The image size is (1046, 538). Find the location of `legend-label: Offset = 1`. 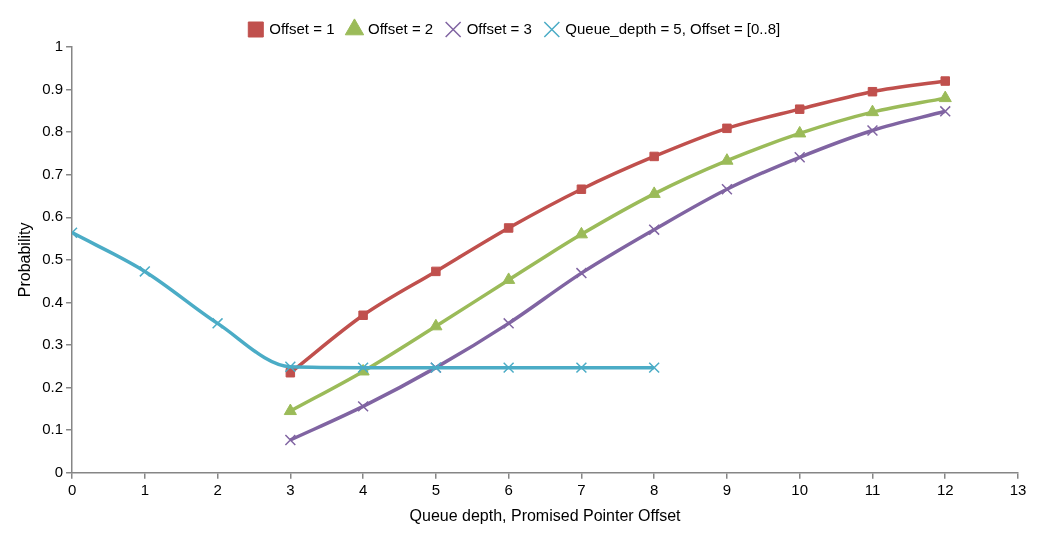

legend-label: Offset = 1 is located at coordinates (302, 28).